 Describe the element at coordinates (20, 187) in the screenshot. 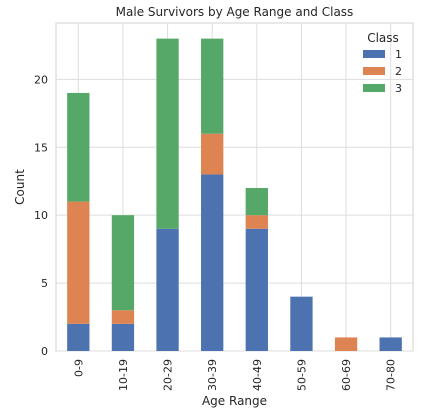

I see `y-axis-title: Count` at that location.